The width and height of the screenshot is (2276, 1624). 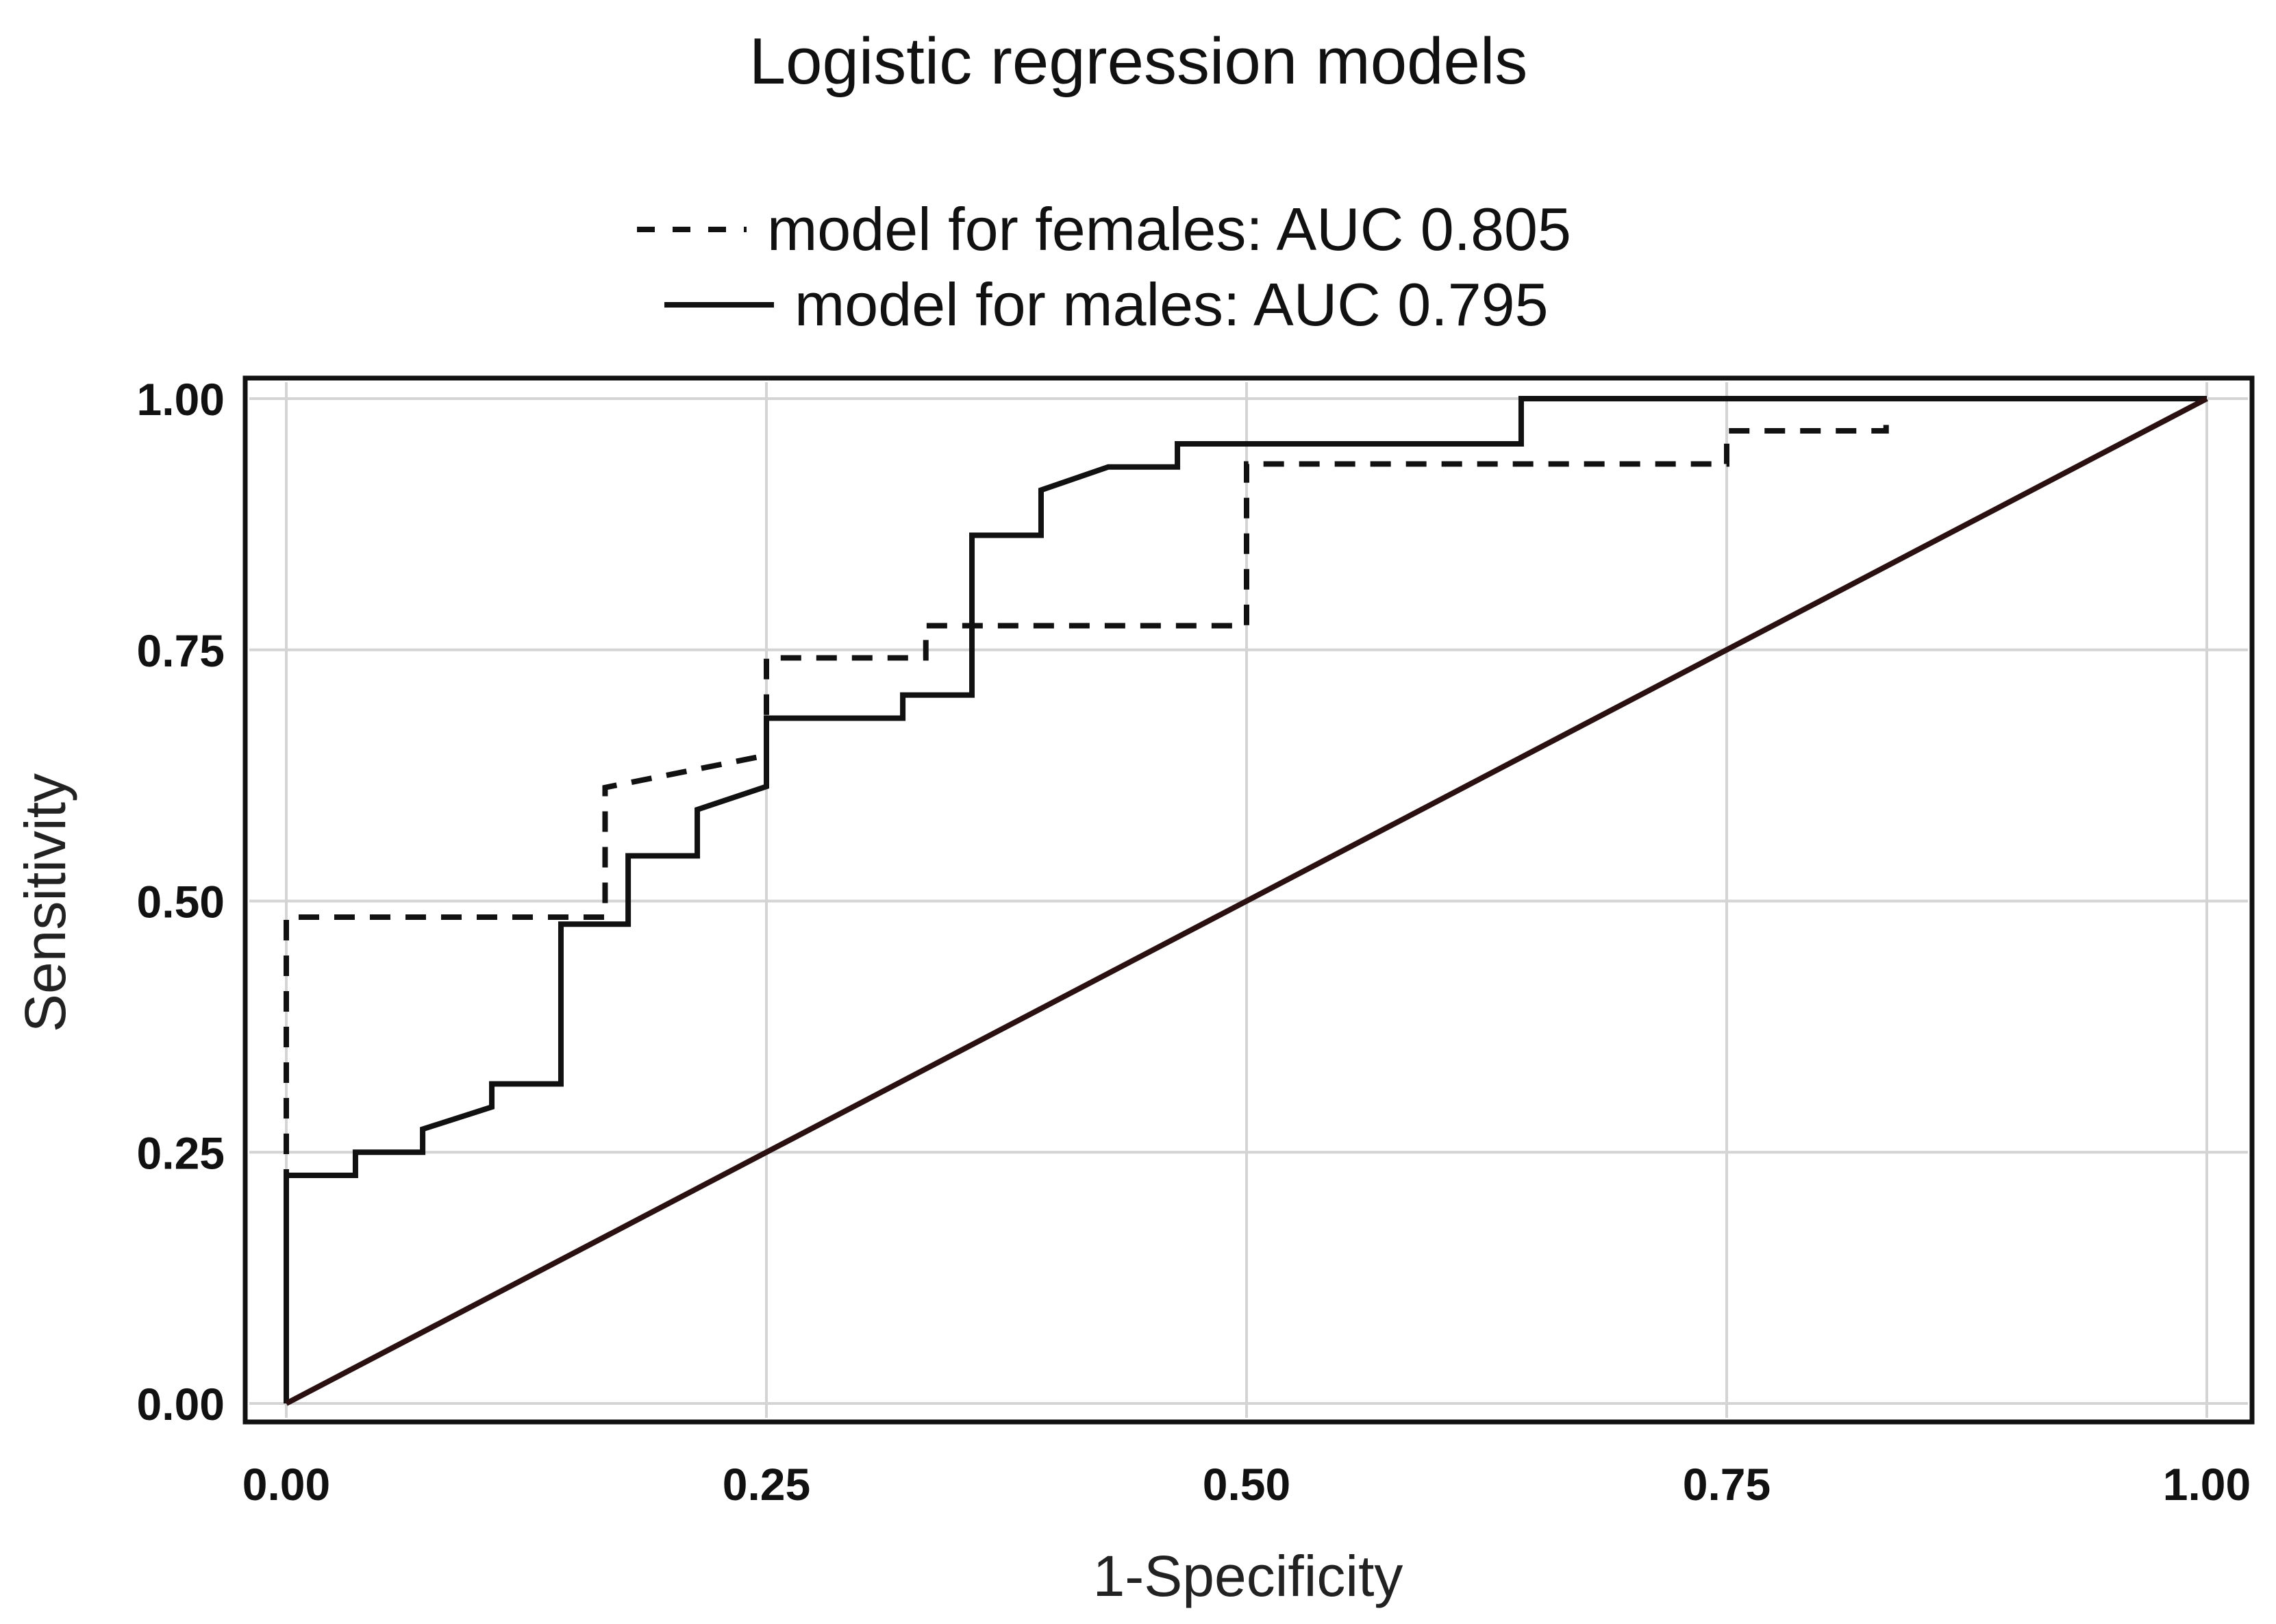 What do you see at coordinates (1169, 229) in the screenshot?
I see `legend-label-females: model for females: AUC 0.805` at bounding box center [1169, 229].